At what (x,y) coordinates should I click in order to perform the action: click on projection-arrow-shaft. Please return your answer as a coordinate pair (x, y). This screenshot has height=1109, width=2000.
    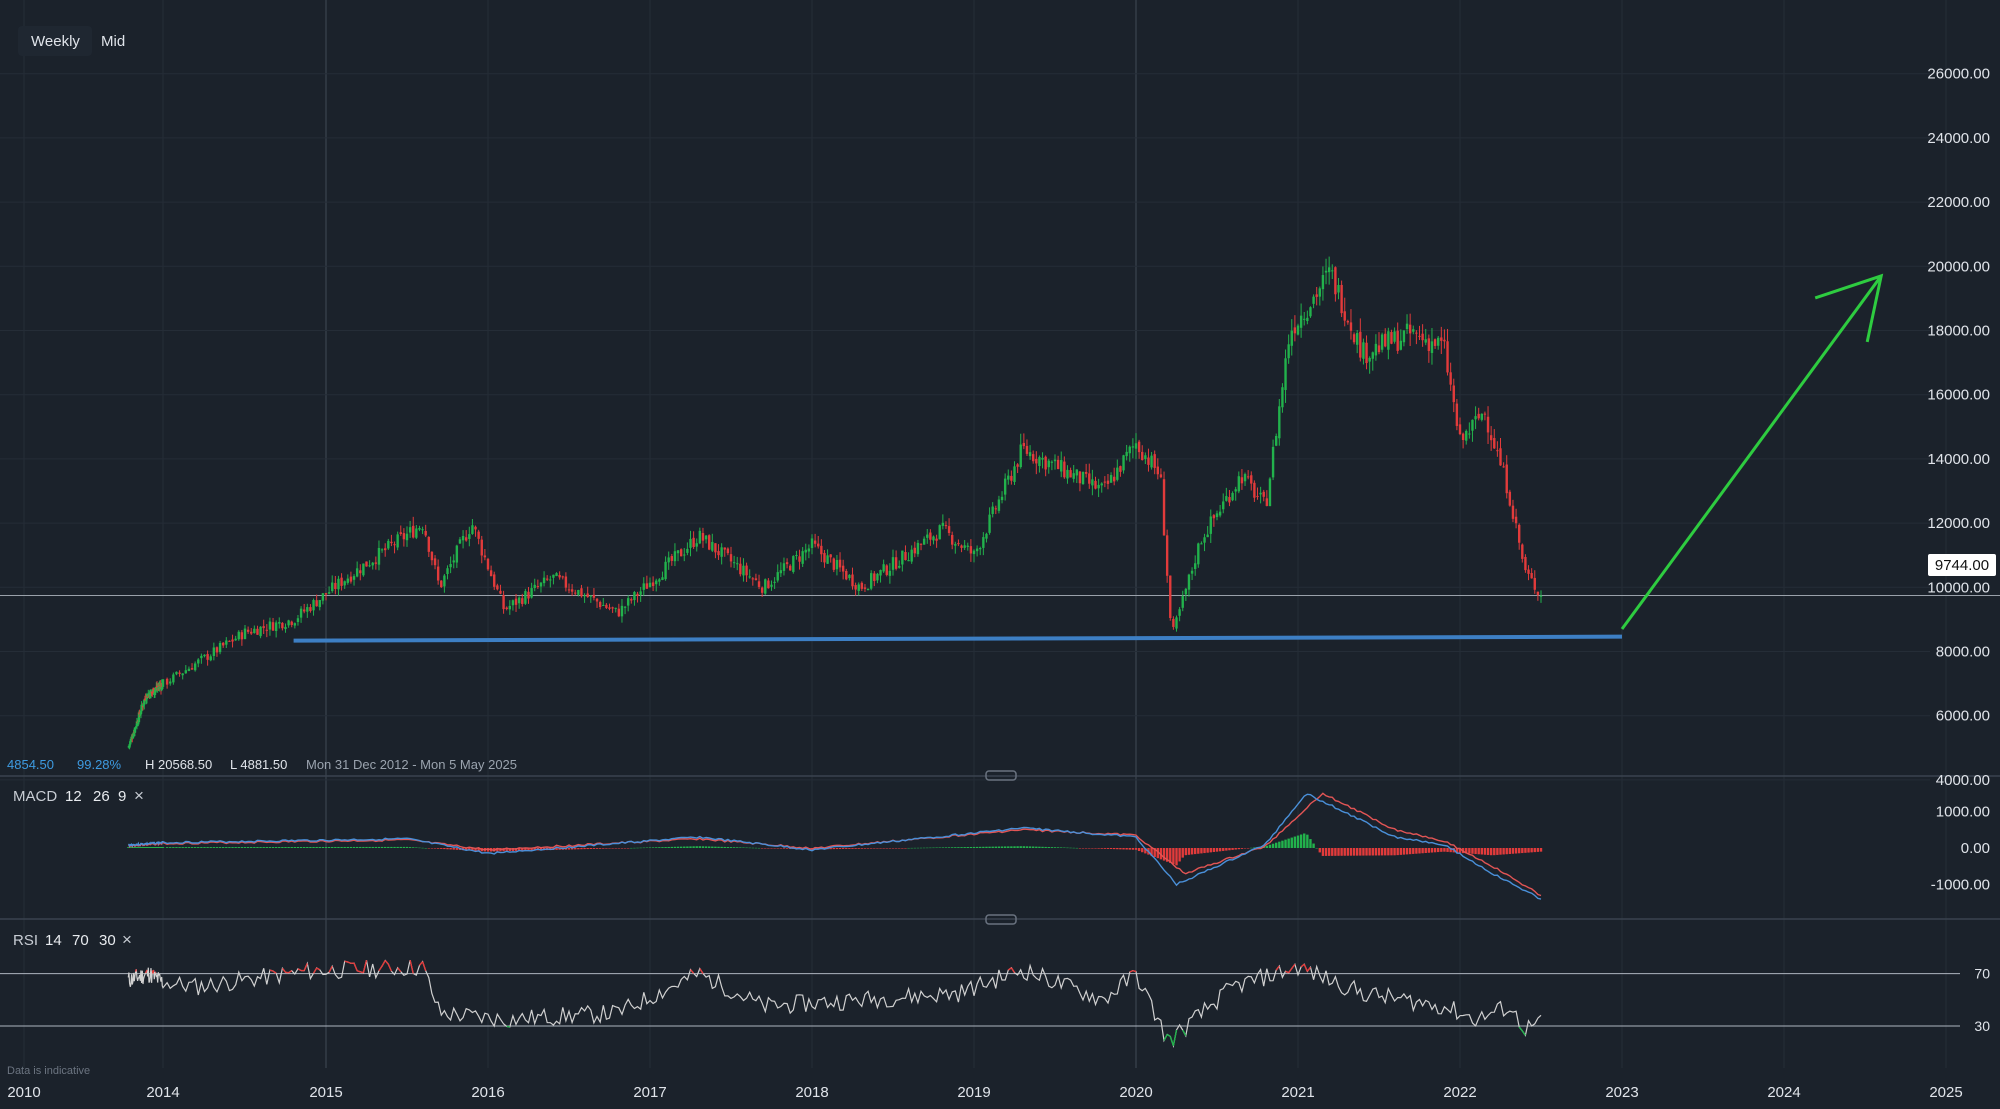
    Looking at the image, I should click on (1751, 452).